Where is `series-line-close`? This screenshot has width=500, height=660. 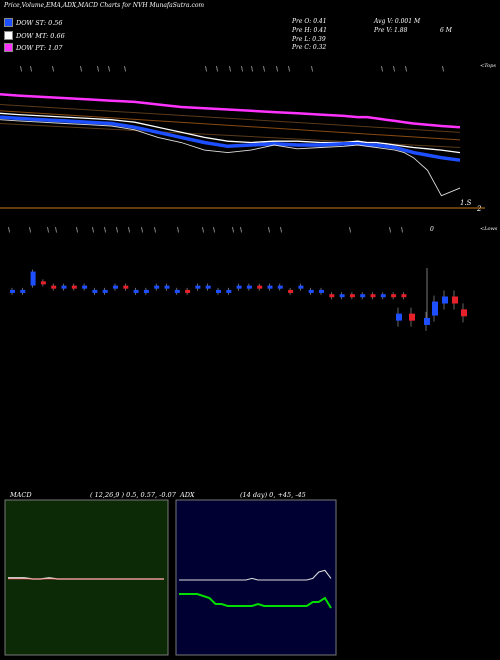
series-line-close is located at coordinates (230, 158).